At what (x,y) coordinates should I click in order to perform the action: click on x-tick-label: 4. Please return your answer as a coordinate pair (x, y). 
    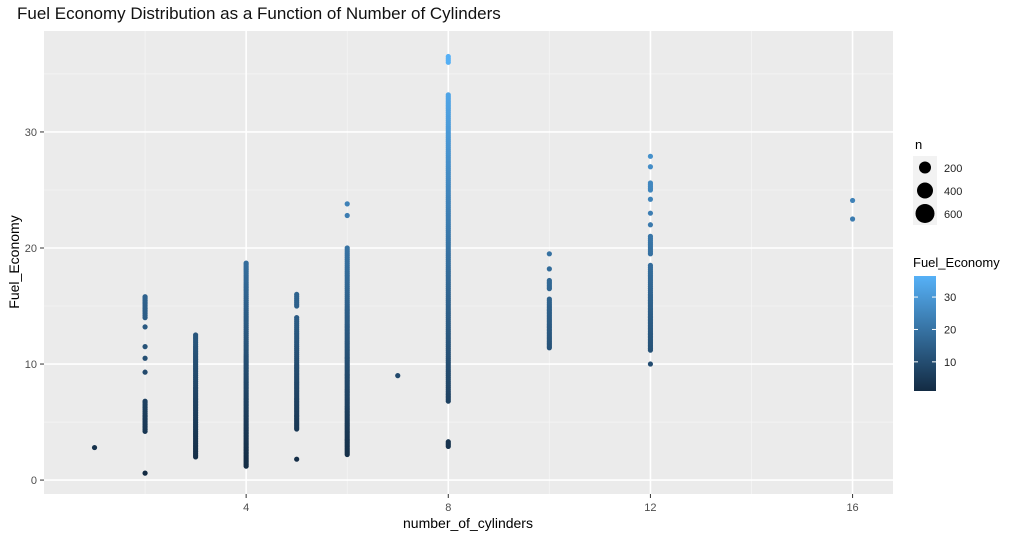
    Looking at the image, I should click on (246, 508).